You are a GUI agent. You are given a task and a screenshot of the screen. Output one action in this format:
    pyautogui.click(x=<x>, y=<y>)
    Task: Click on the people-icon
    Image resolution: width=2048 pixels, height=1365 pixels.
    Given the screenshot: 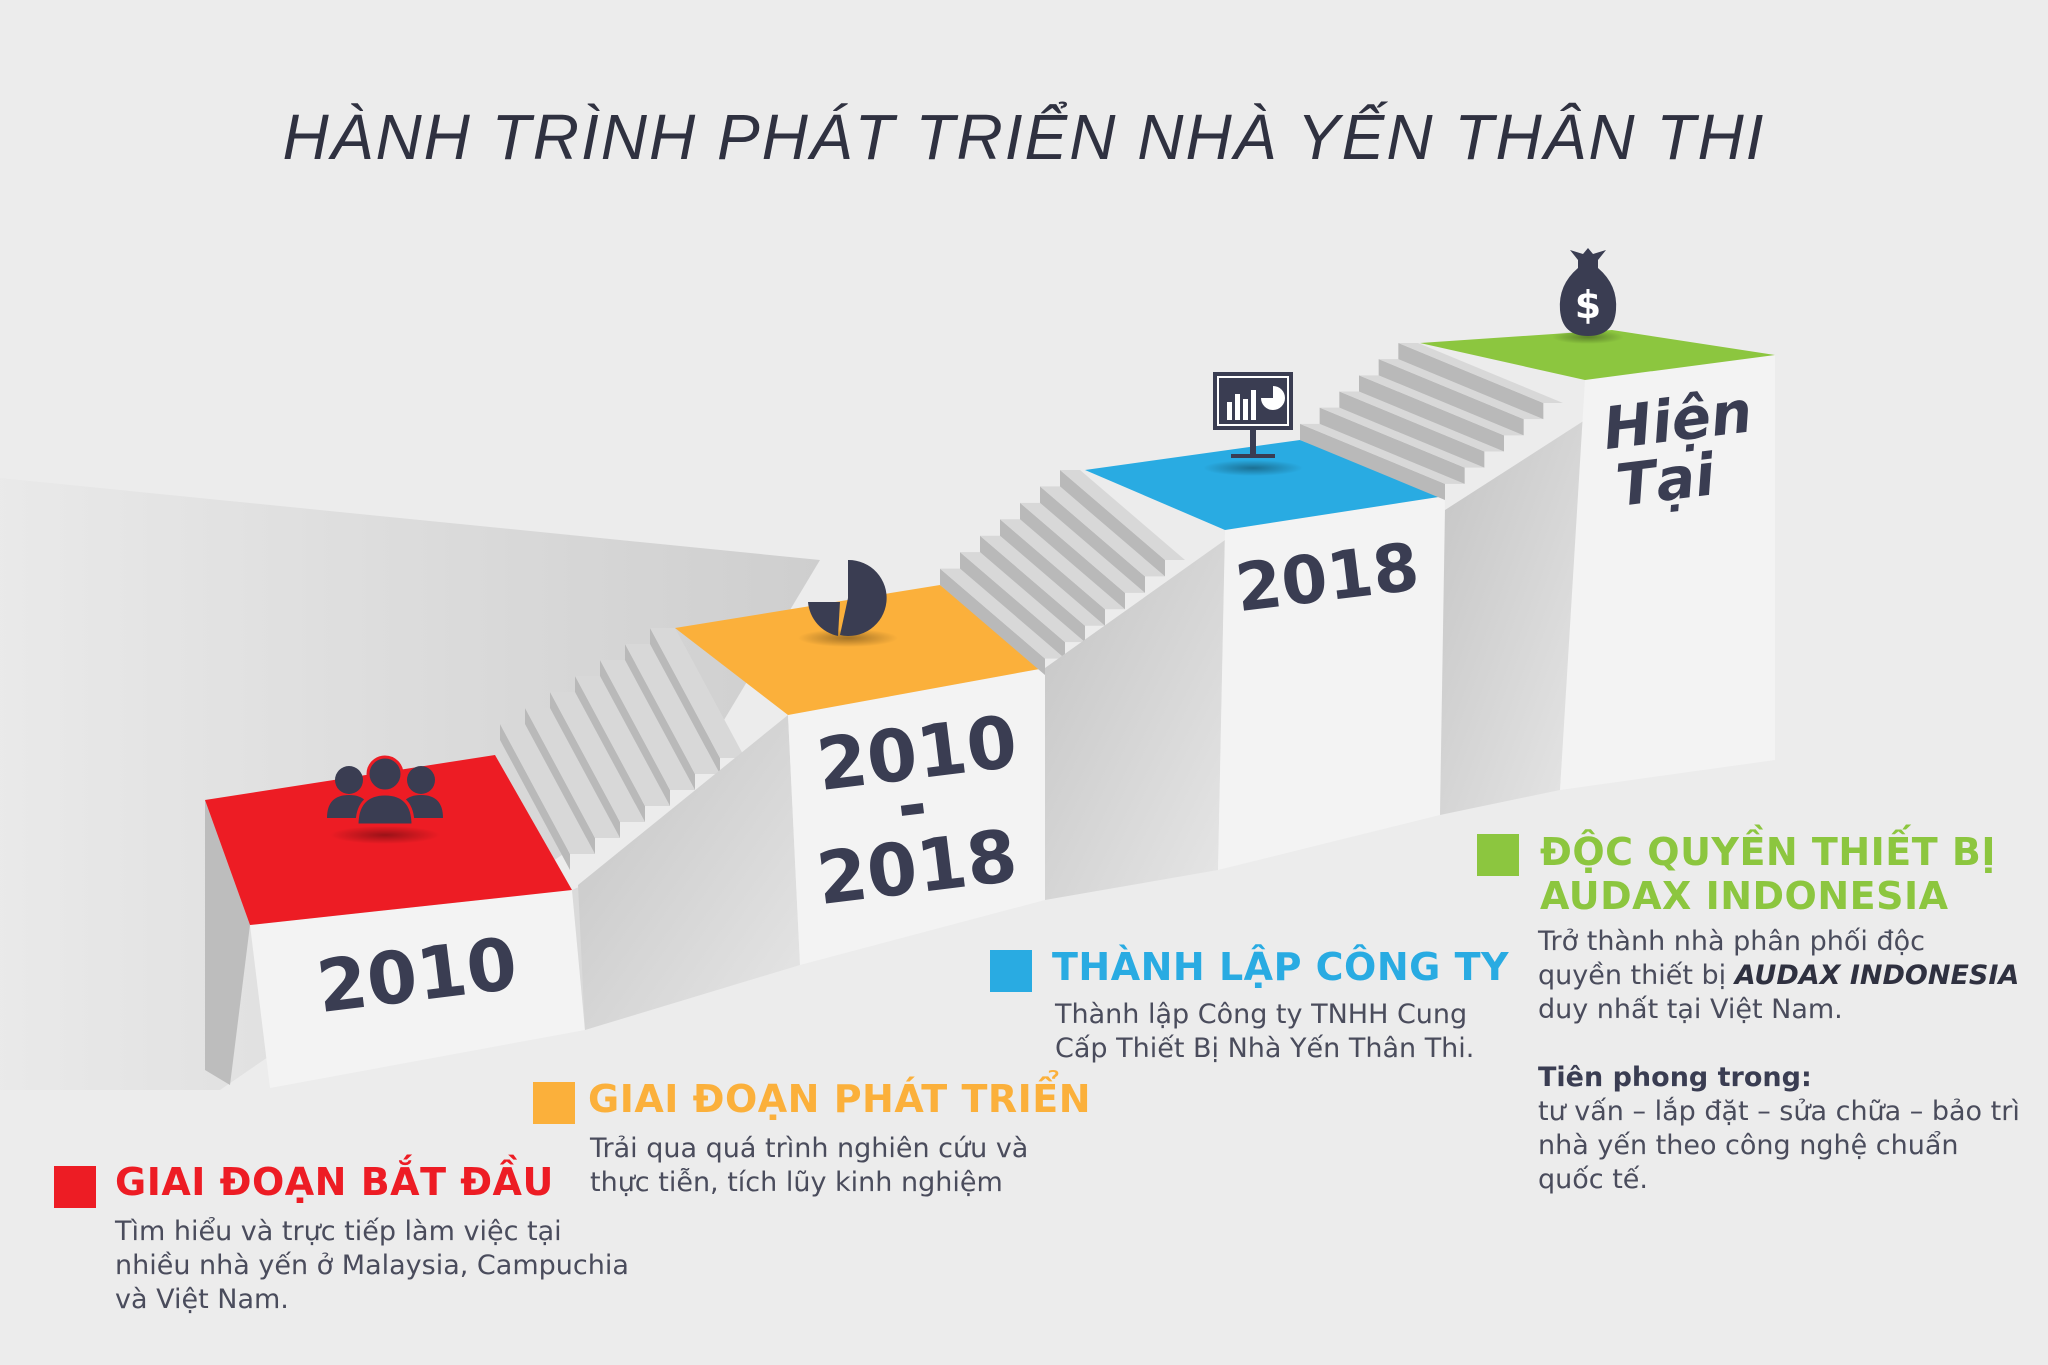 What is the action you would take?
    pyautogui.click(x=385, y=799)
    